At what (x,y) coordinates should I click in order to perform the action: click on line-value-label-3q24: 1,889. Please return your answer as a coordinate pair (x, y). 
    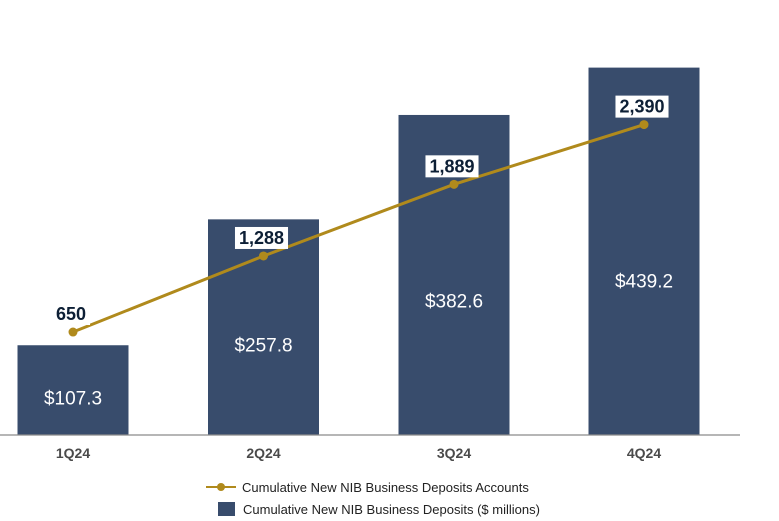
    Looking at the image, I should click on (451, 166).